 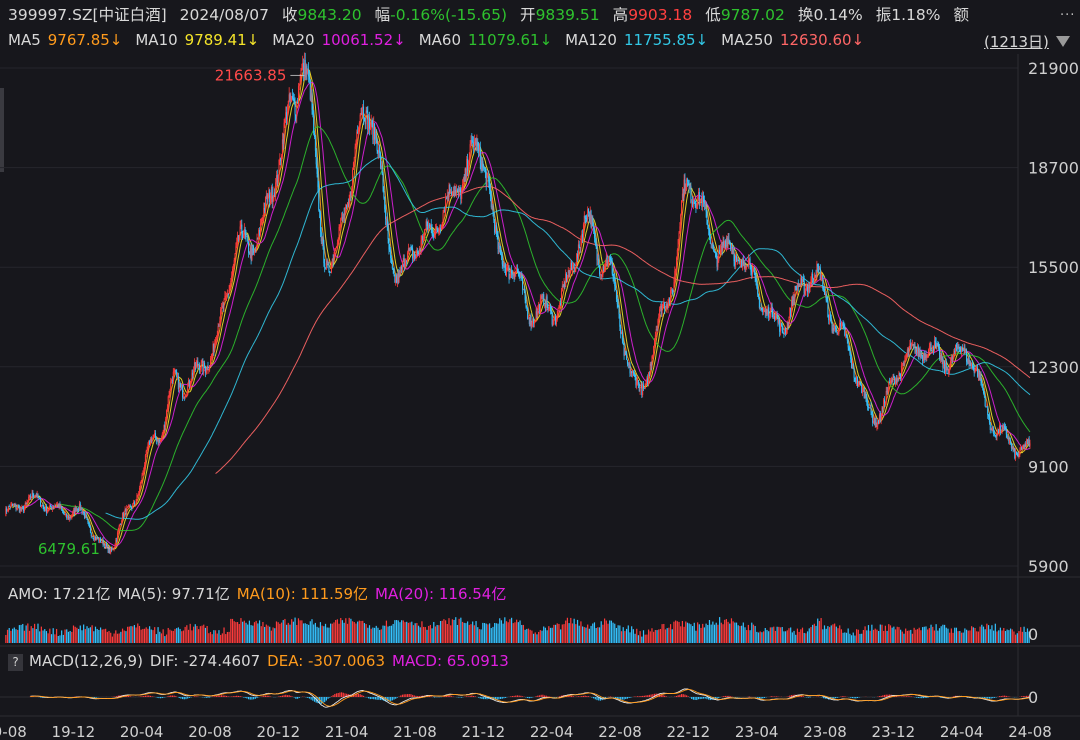 What do you see at coordinates (15, 662) in the screenshot?
I see `help-icon: ?` at bounding box center [15, 662].